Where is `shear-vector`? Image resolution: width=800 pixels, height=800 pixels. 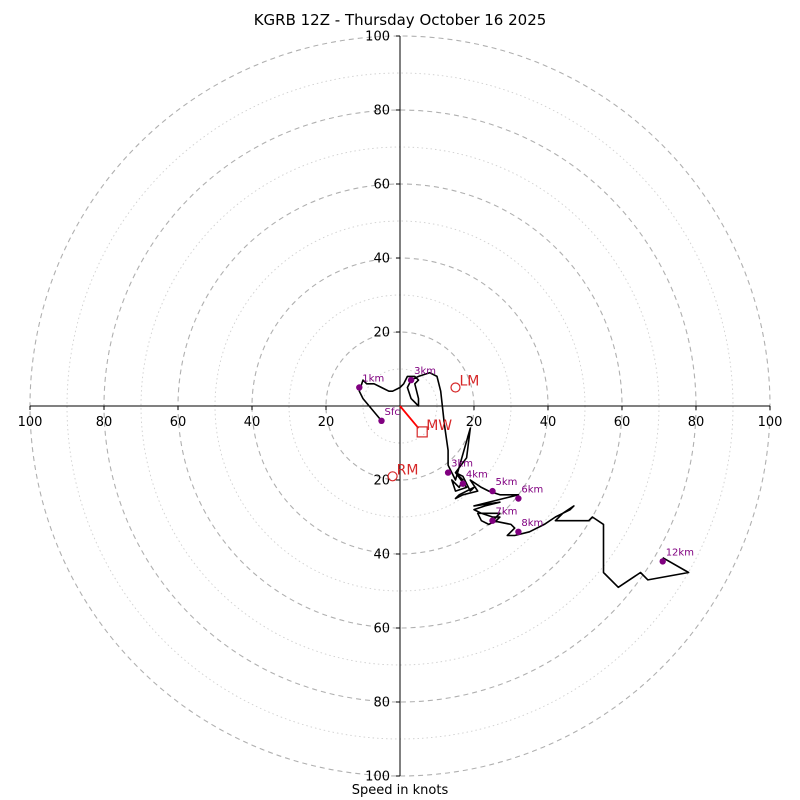 shear-vector is located at coordinates (409, 417).